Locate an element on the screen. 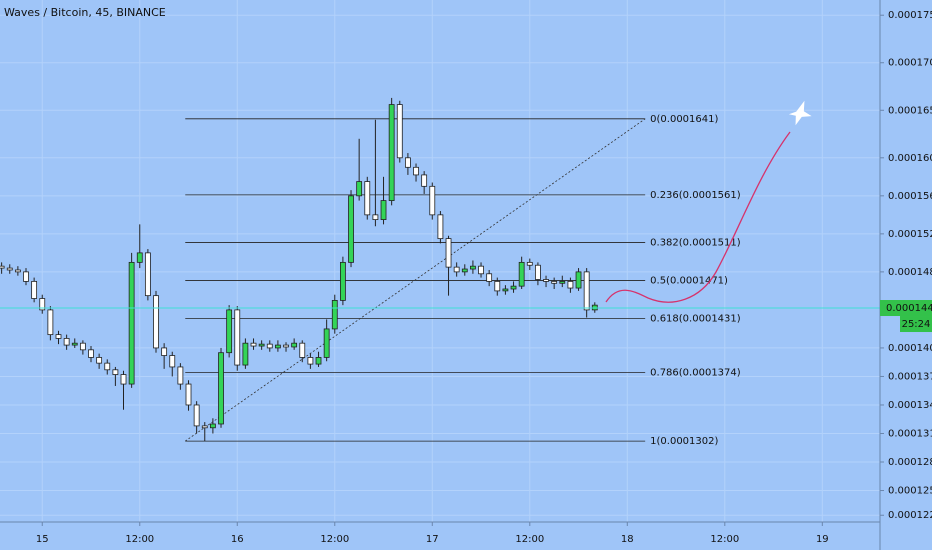 This screenshot has width=932, height=550. y-tick-label: 0.0001310 is located at coordinates (910, 433).